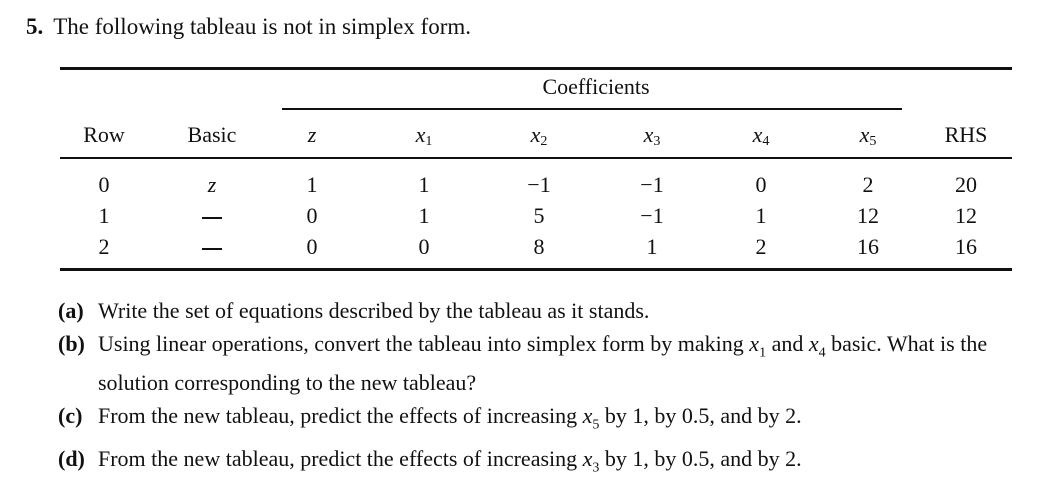 This screenshot has height=486, width=1051. What do you see at coordinates (71, 310) in the screenshot?
I see `part-letter: (a)` at bounding box center [71, 310].